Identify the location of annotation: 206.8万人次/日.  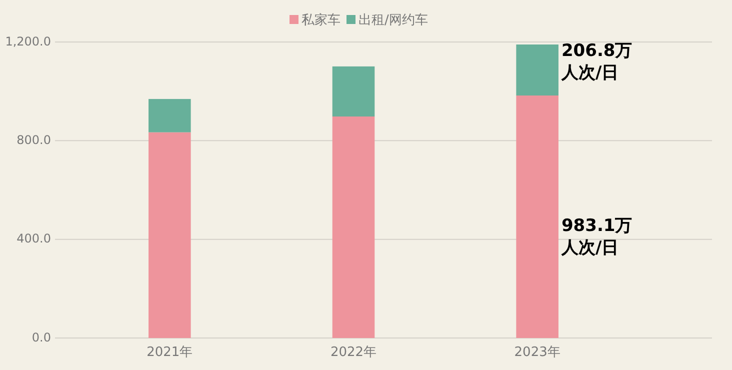
(596, 61).